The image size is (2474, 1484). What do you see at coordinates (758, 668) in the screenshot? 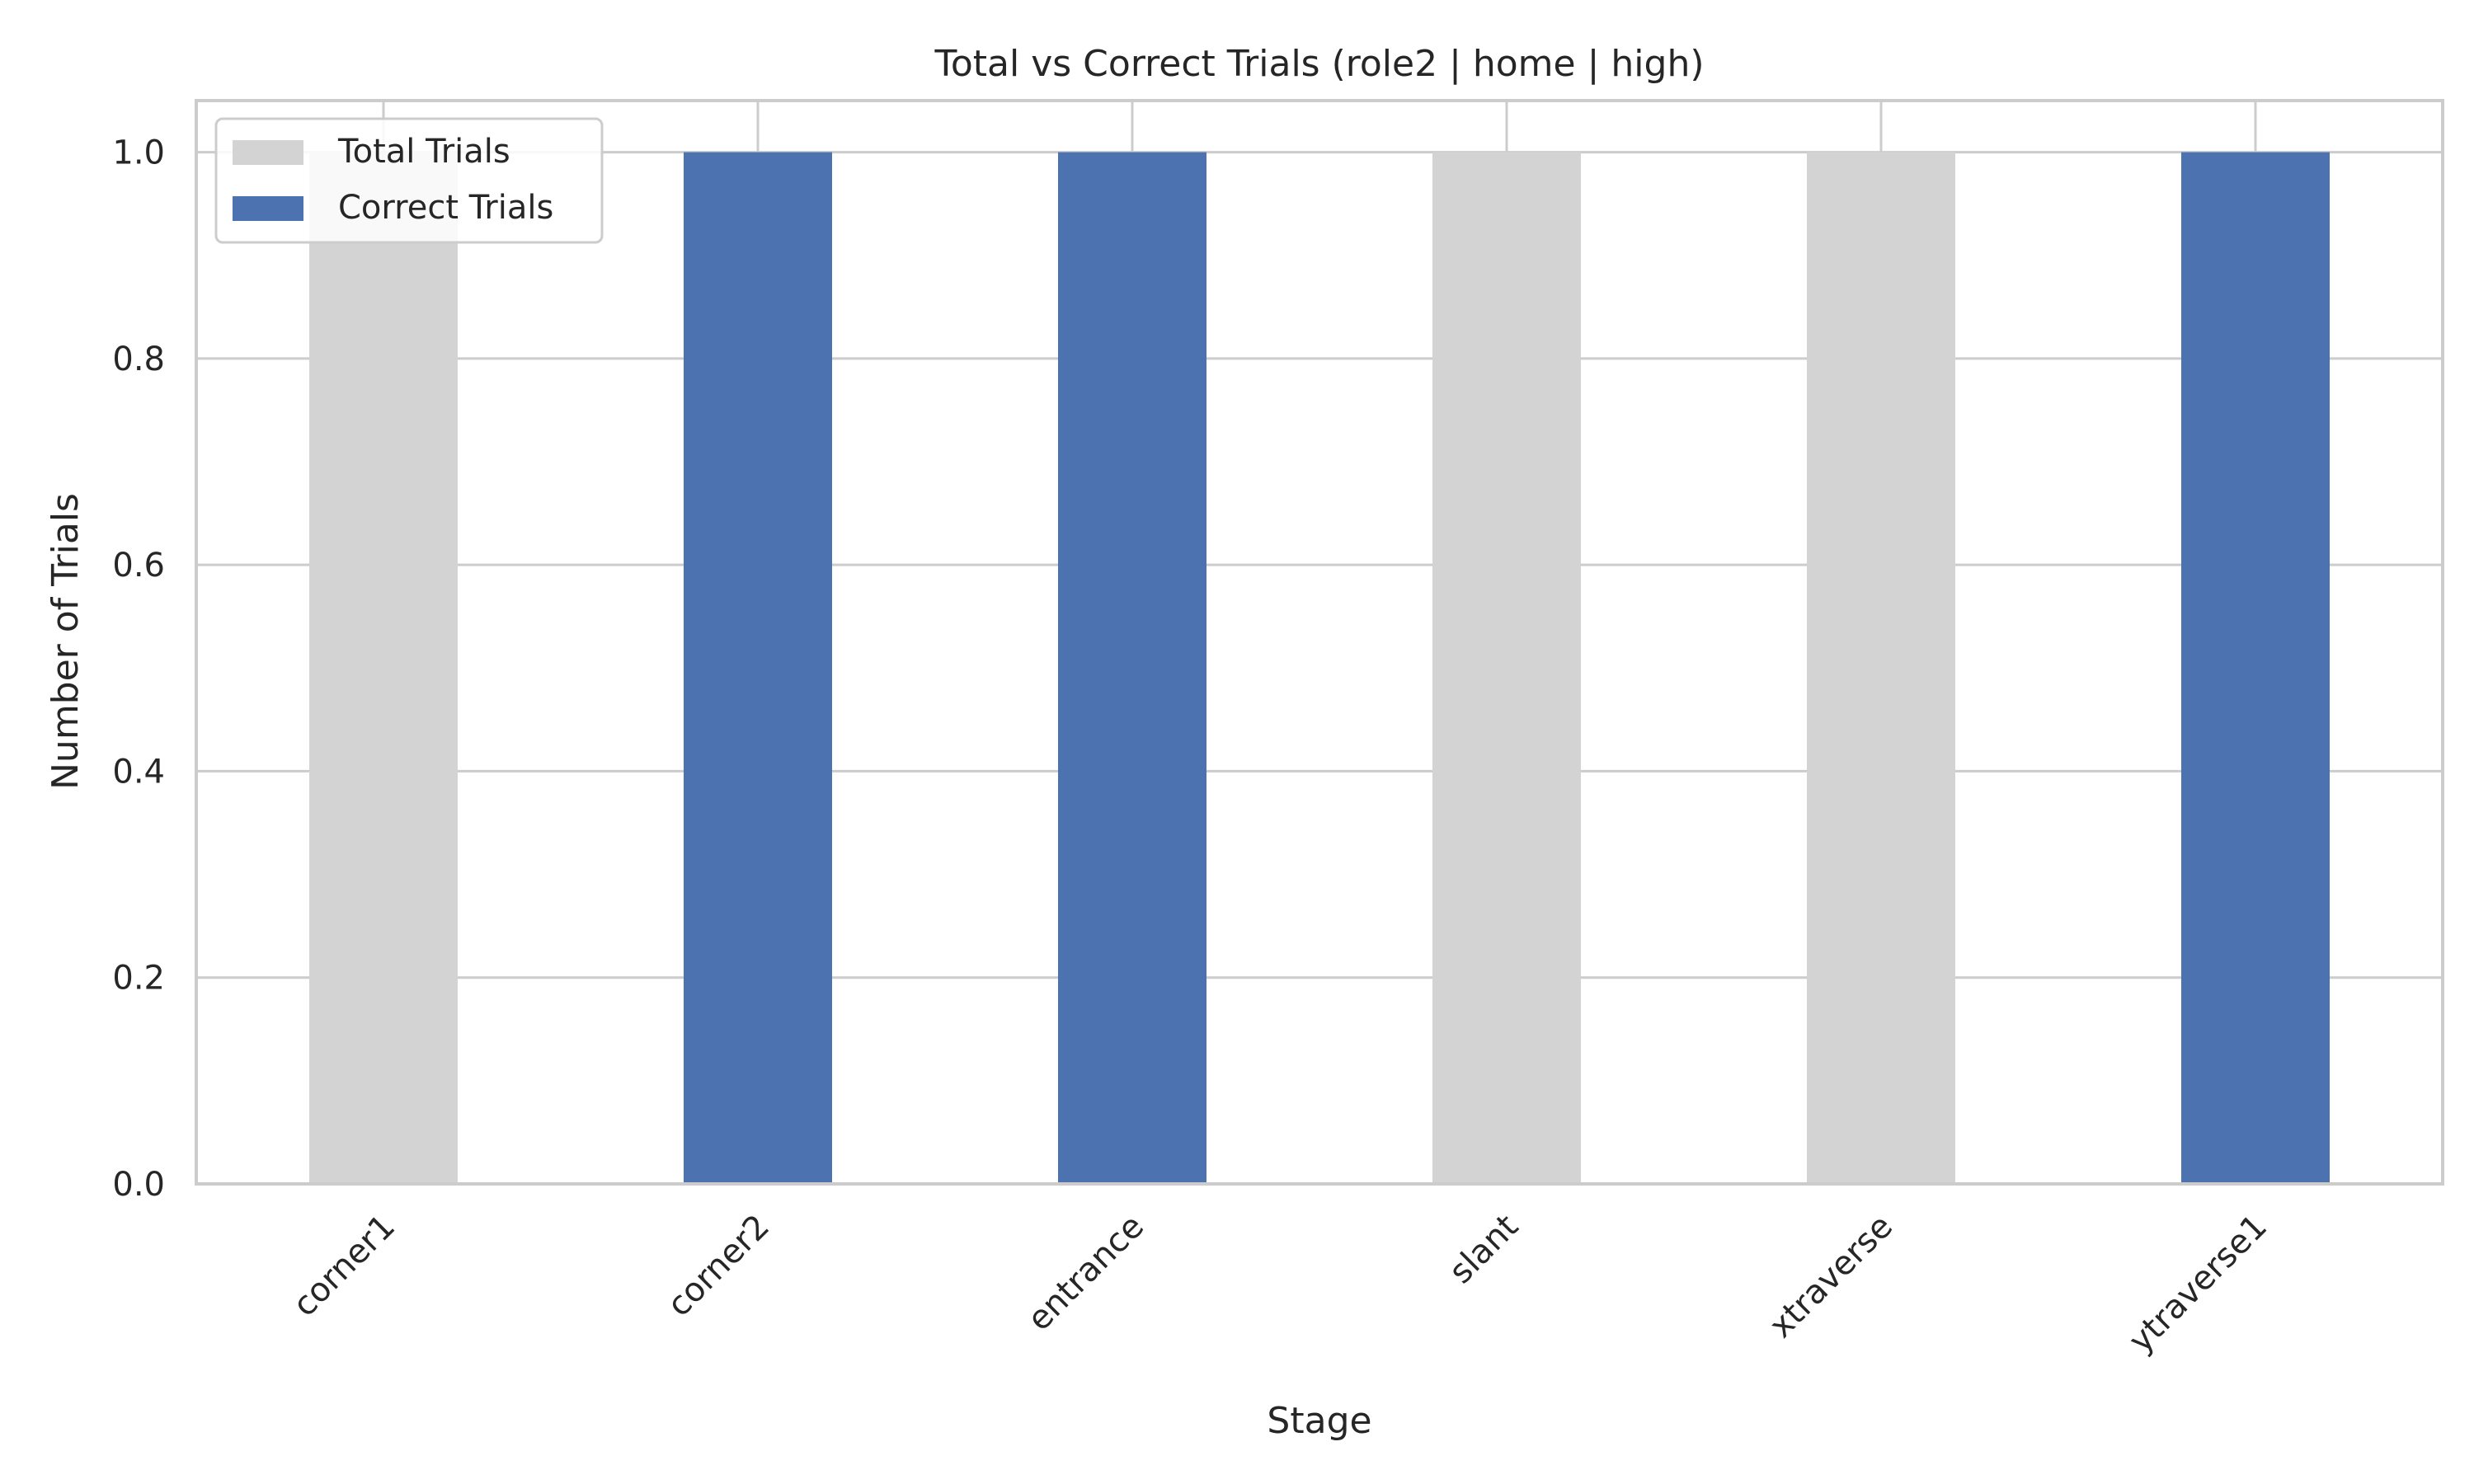
I see `bar-correct-trials-corner2` at bounding box center [758, 668].